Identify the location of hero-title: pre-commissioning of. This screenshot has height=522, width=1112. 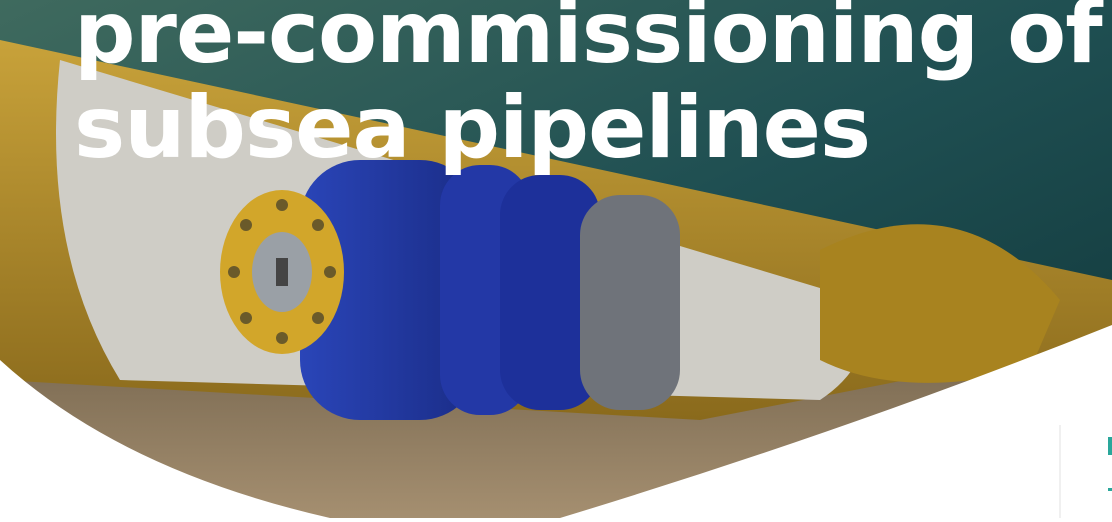
(589, 41).